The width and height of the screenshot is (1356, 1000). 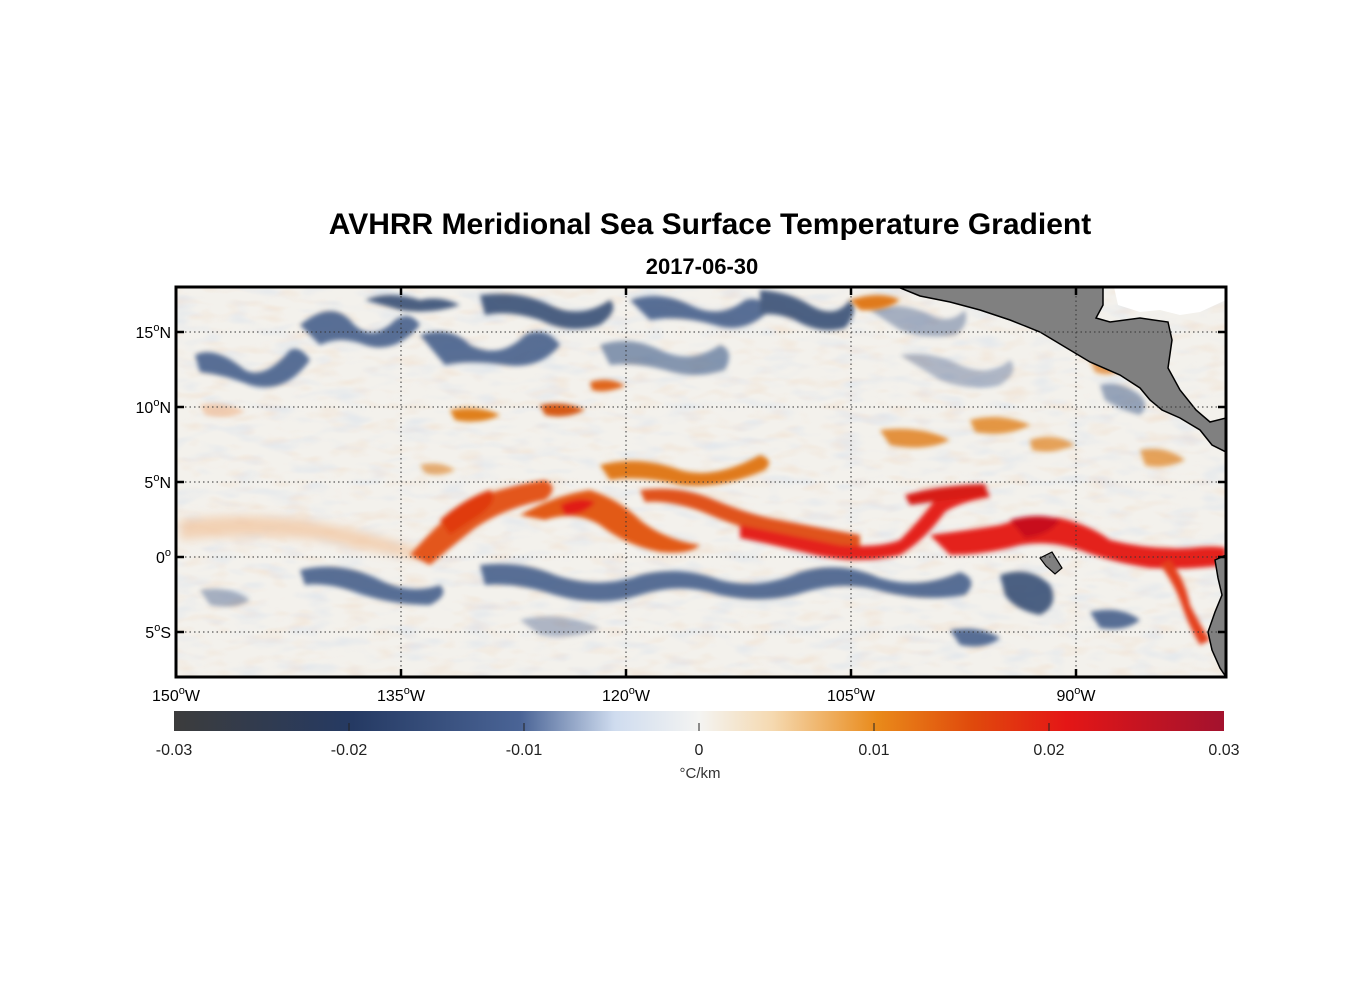 What do you see at coordinates (1061, 482) in the screenshot?
I see `land-central-america` at bounding box center [1061, 482].